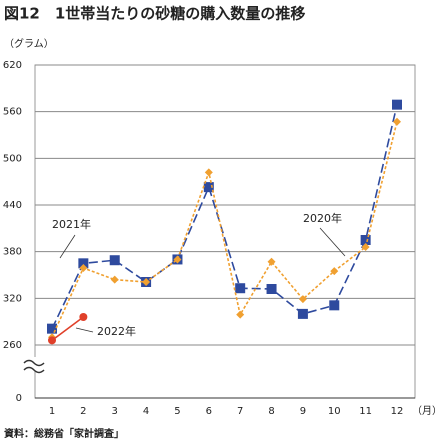 The image size is (437, 443). I want to click on series-line, so click(67, 328).